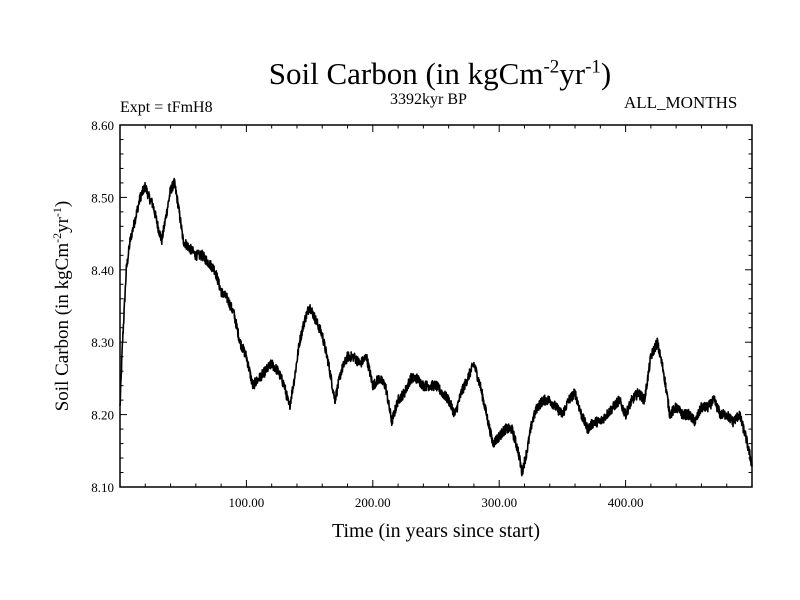 Image resolution: width=800 pixels, height=600 pixels. Describe the element at coordinates (102, 125) in the screenshot. I see `y-tick-label: 8.60` at that location.